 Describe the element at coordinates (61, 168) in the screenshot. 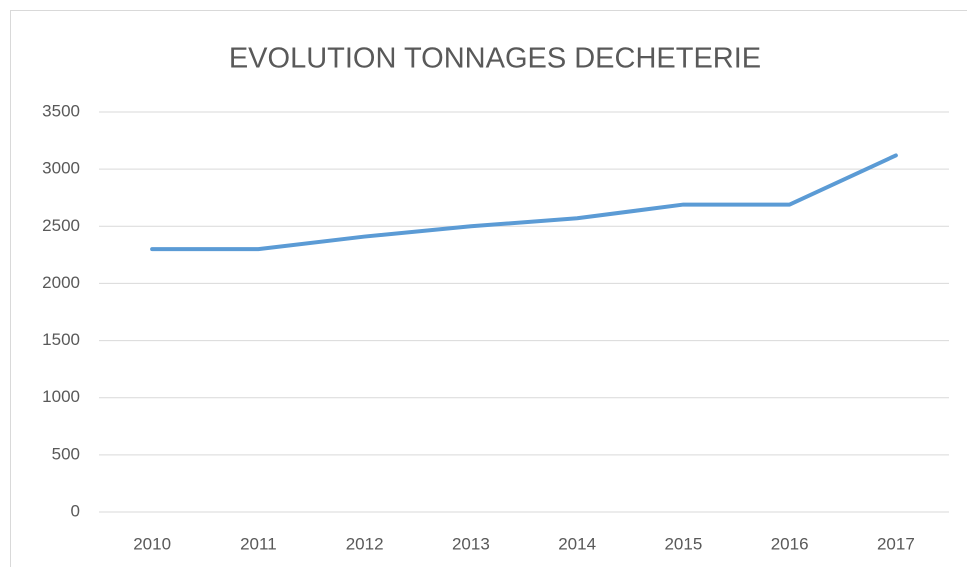

I see `y-tick-label: 3000` at that location.